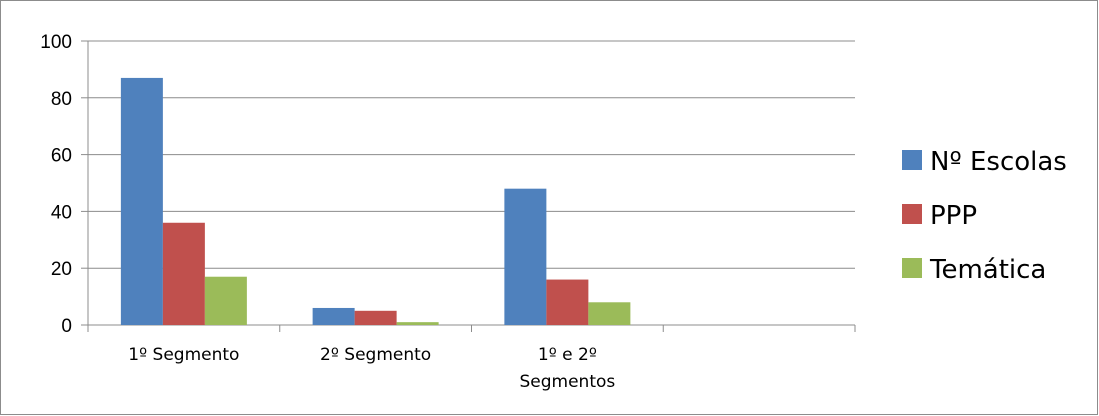 This screenshot has height=416, width=1099. Describe the element at coordinates (61, 156) in the screenshot. I see `y-tick-label: 60` at that location.